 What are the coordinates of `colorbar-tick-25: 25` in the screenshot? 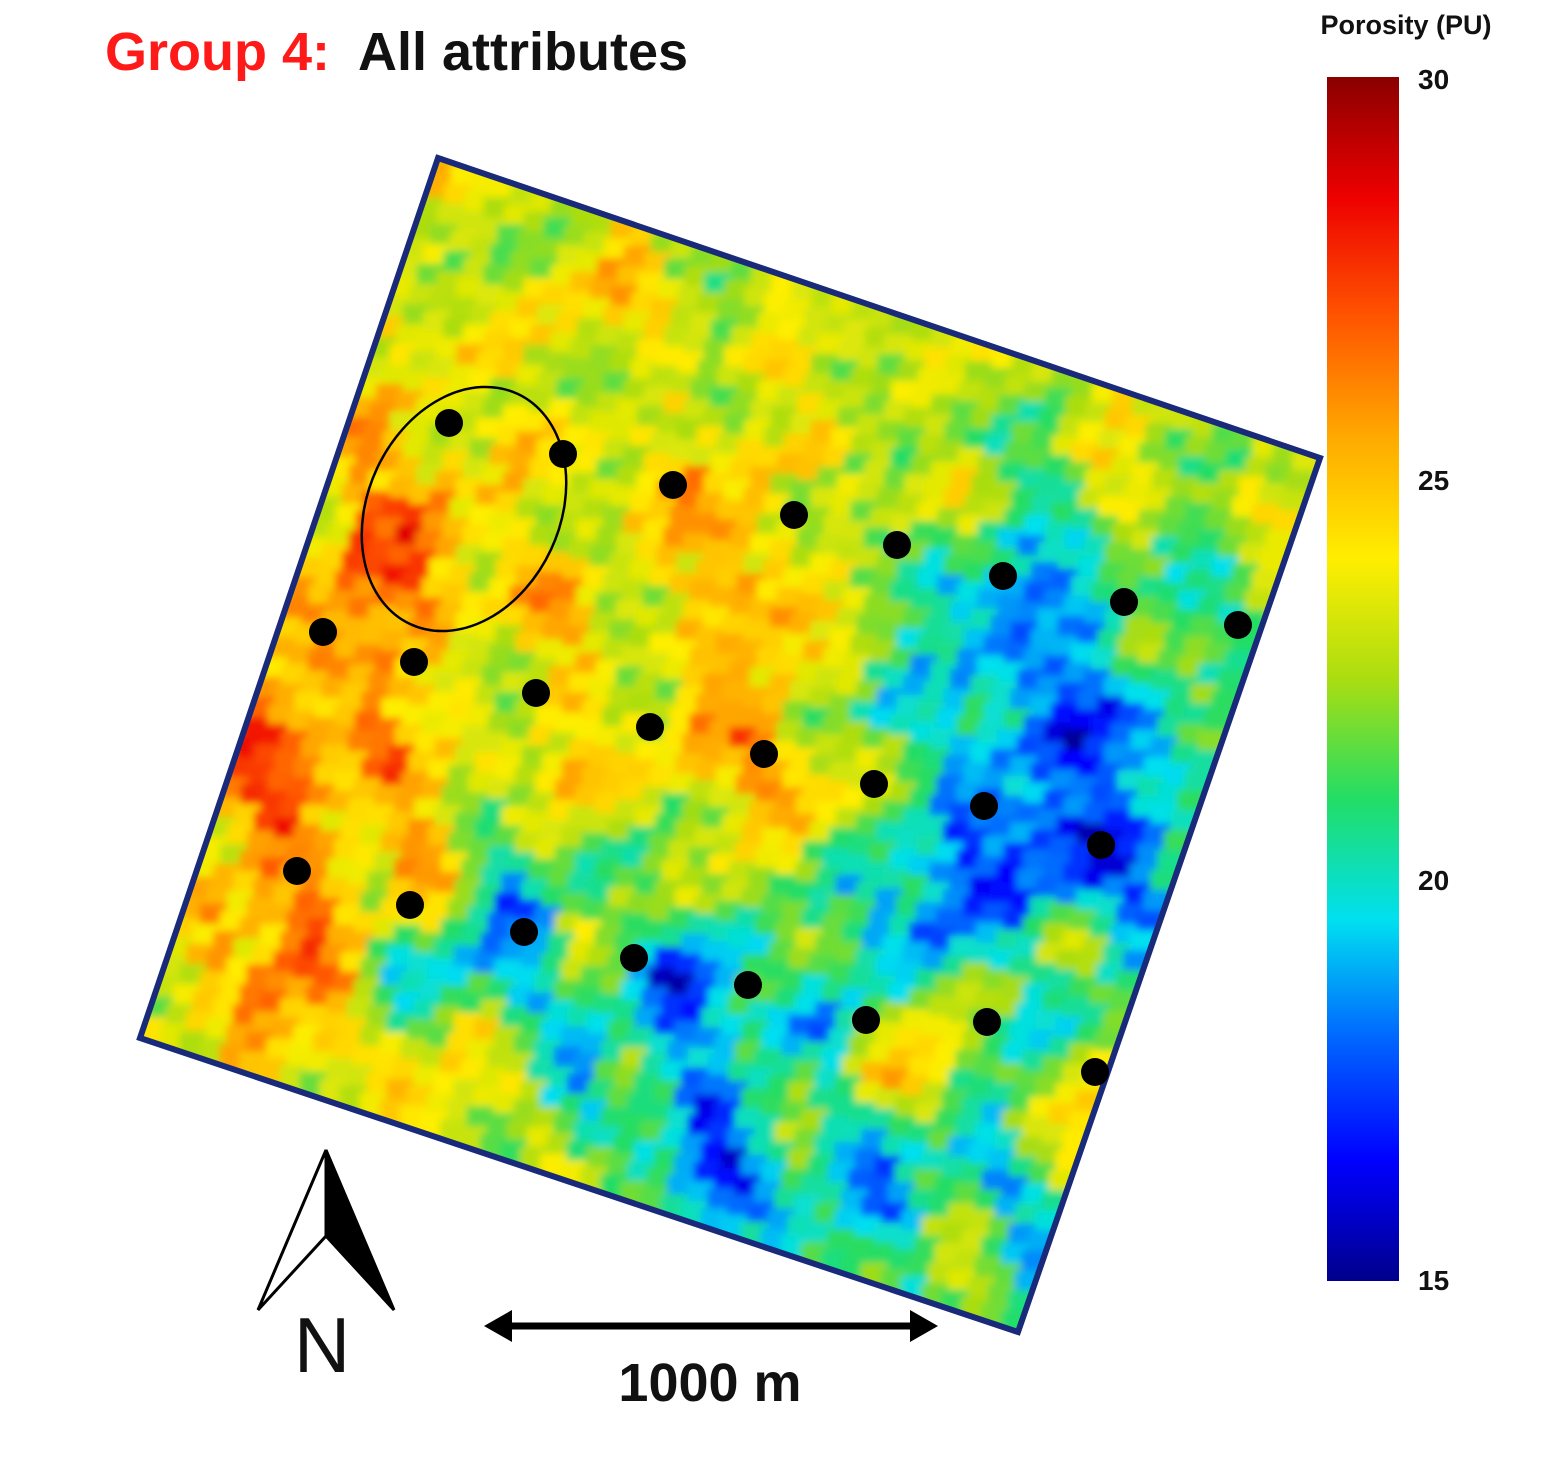 It's located at (1434, 480).